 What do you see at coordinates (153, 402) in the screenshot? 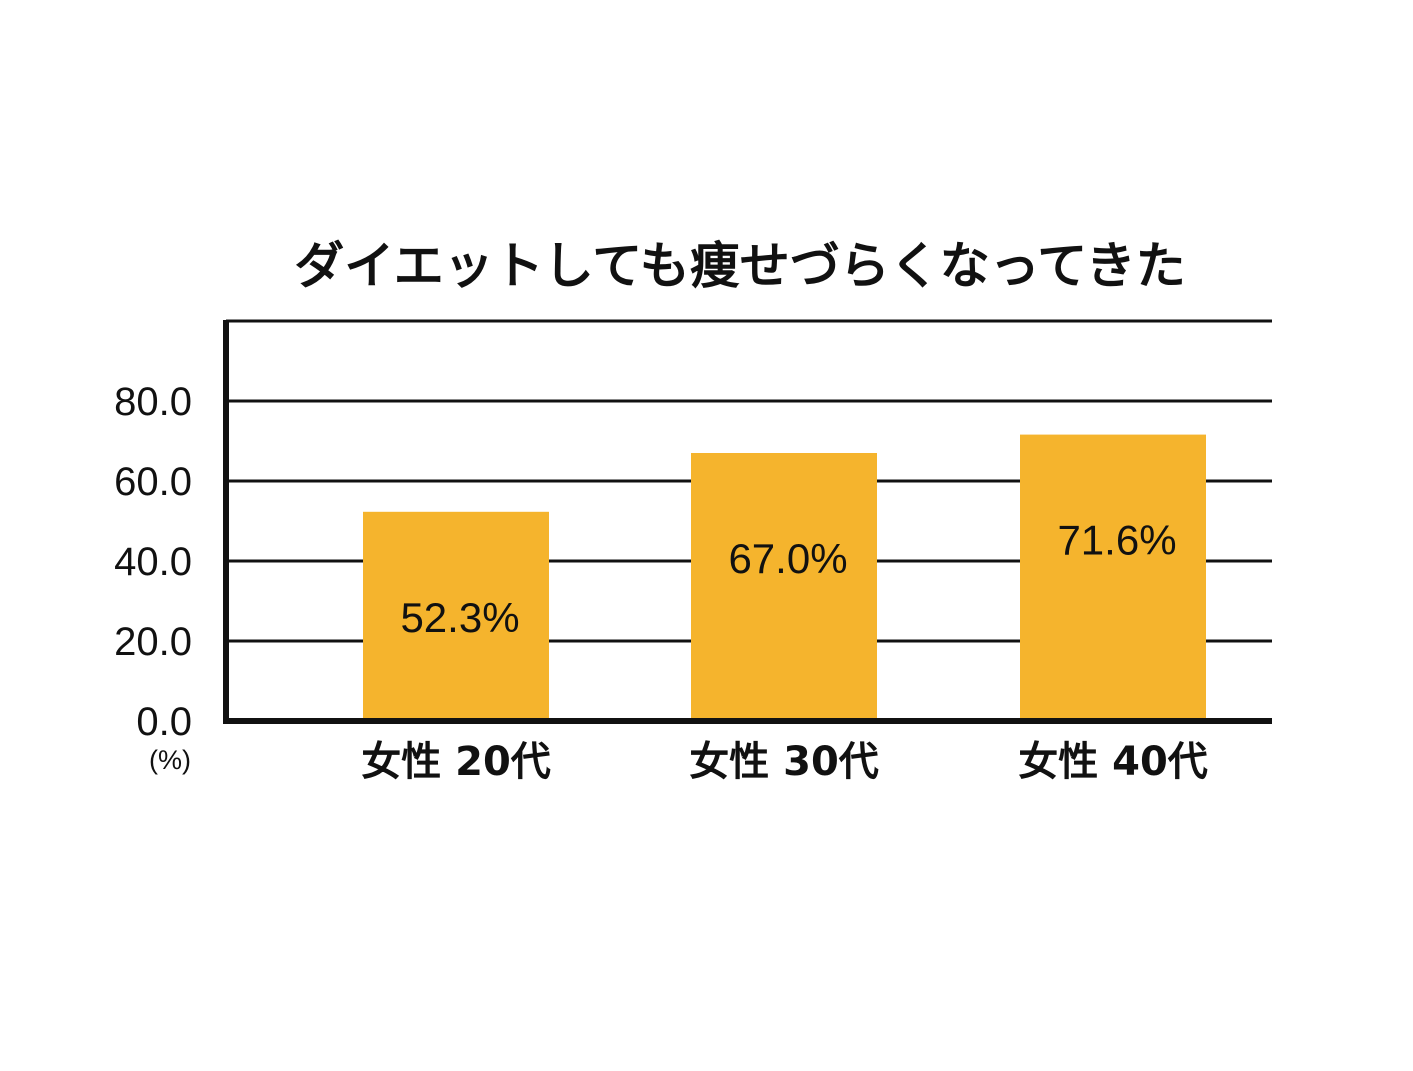
I see `y-tick-label: 80.0` at bounding box center [153, 402].